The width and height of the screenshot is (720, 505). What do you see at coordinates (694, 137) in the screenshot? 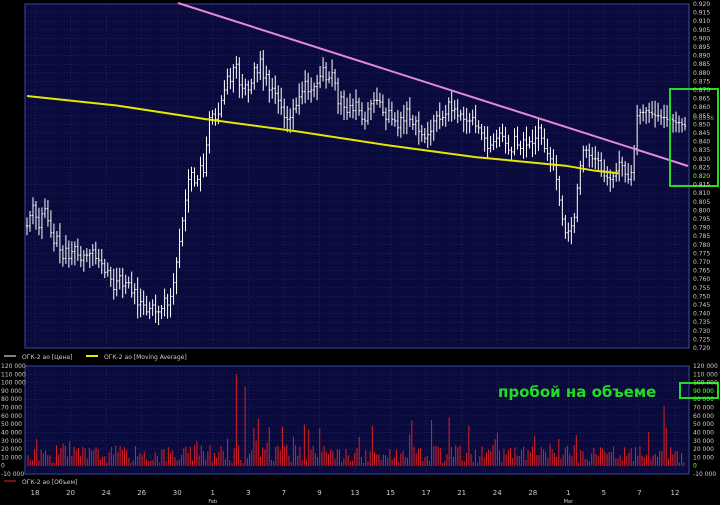
I see `breakout-highlight-box` at bounding box center [694, 137].